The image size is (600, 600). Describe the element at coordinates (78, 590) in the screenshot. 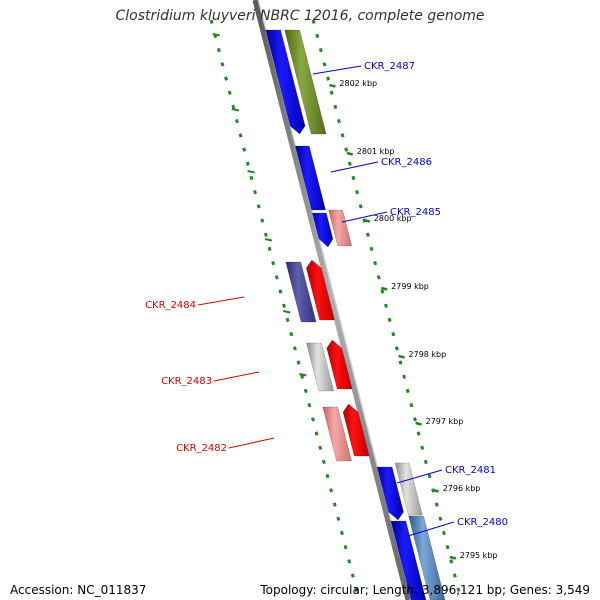

I see `accession-info: Accession: NC_011837` at that location.